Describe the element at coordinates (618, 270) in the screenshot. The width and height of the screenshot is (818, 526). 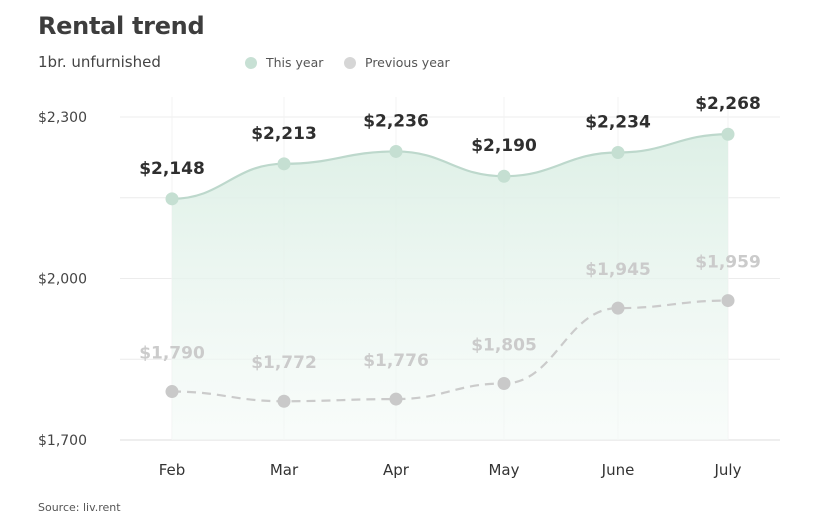
I see `data-label-previous-year: $1,945` at that location.